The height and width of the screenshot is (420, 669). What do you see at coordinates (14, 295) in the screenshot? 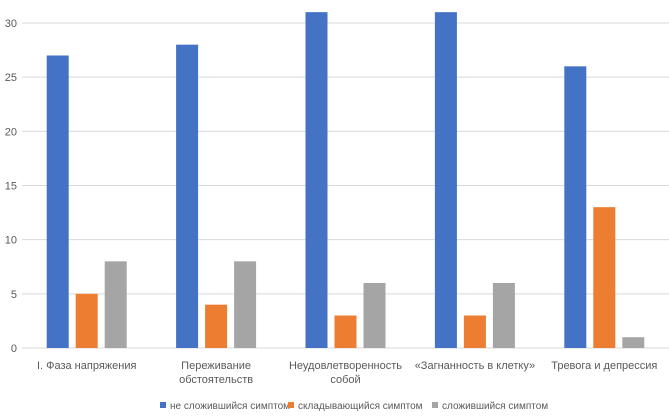
I see `y-tick-label: 5` at bounding box center [14, 295].